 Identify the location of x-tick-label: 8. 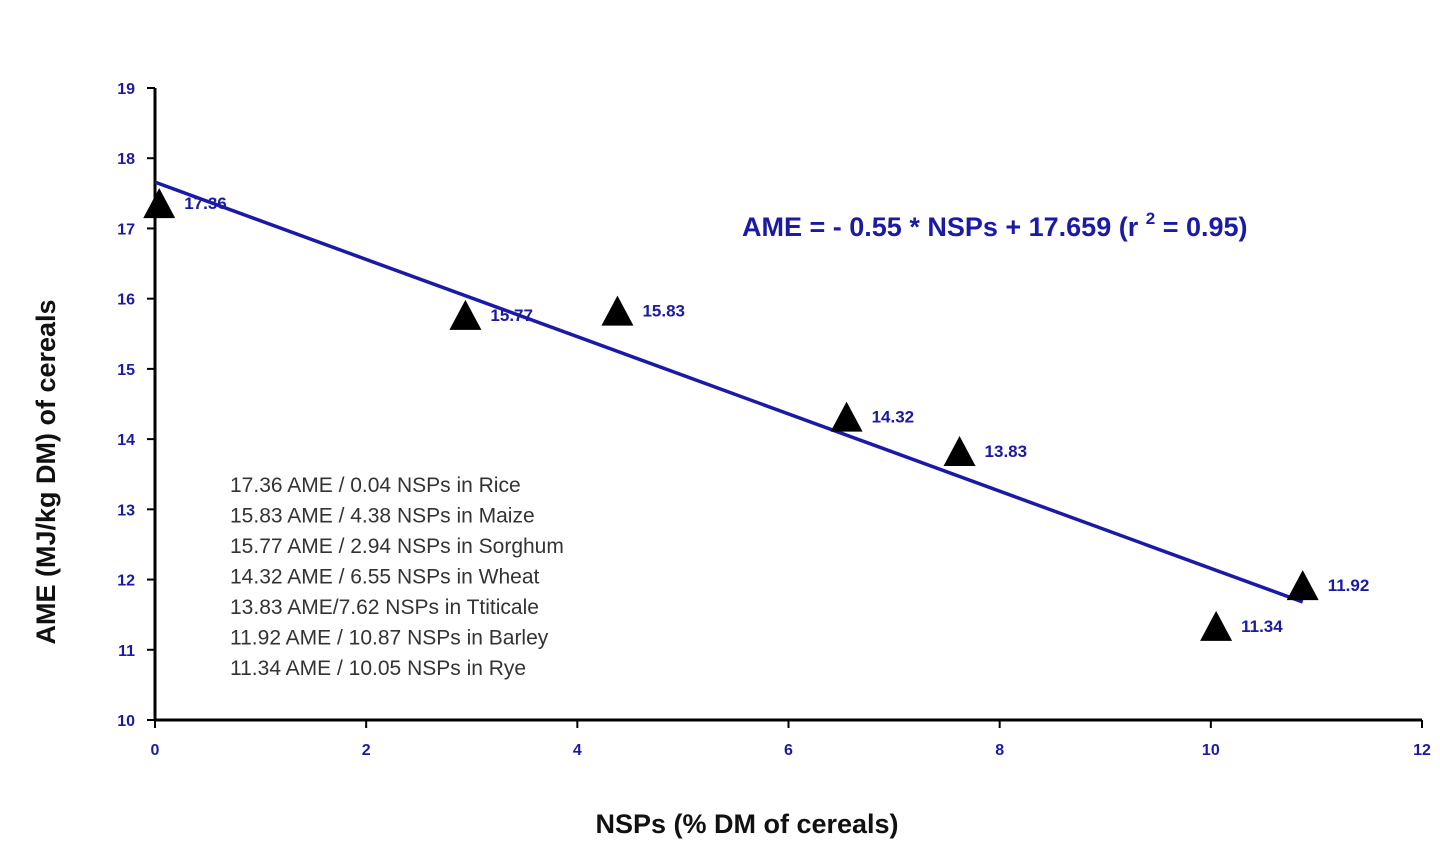
(999, 750).